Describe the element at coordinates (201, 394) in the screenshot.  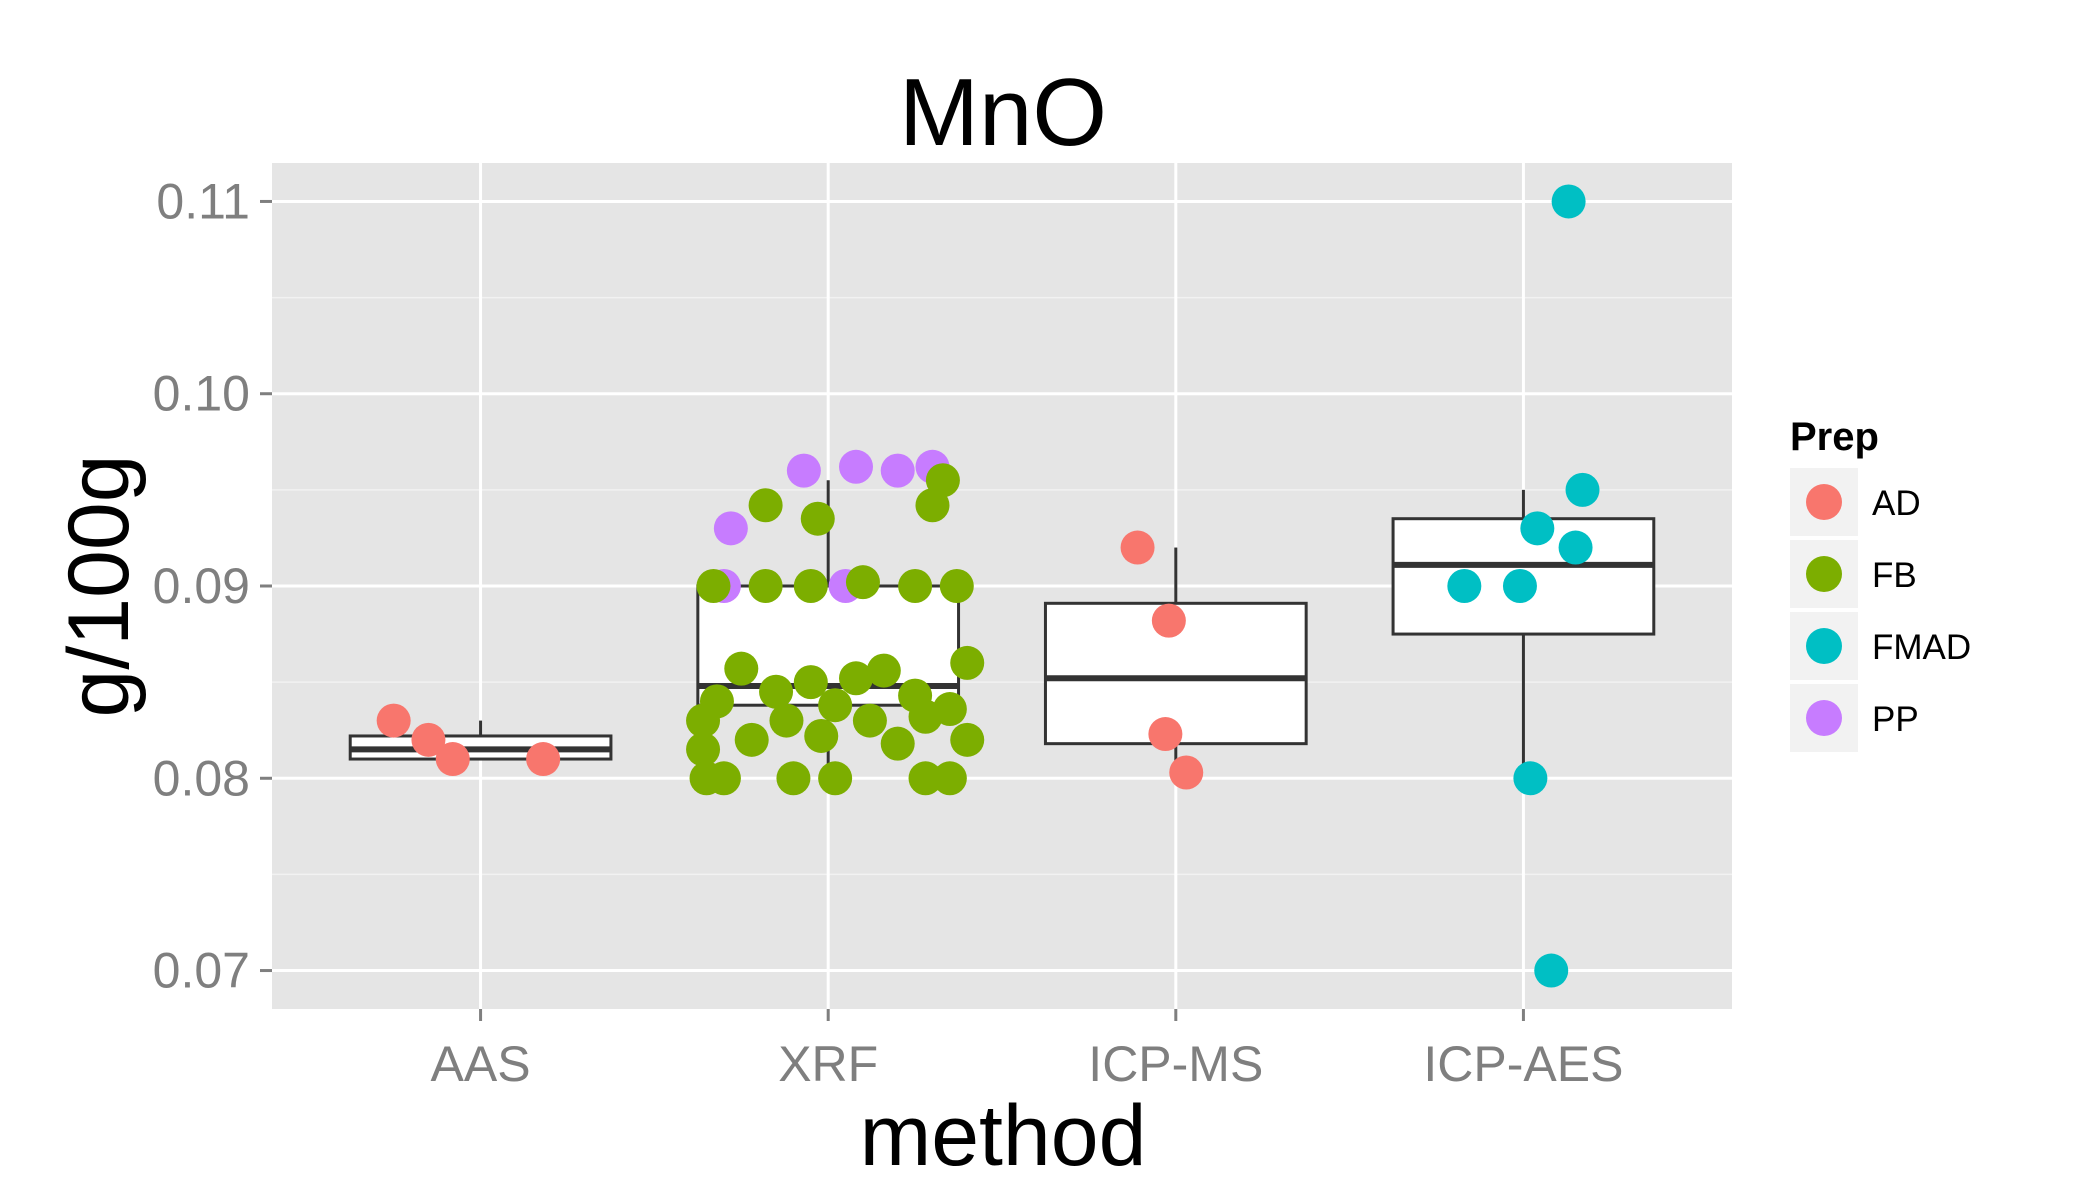
I see `y-tick-label: 0.10` at that location.